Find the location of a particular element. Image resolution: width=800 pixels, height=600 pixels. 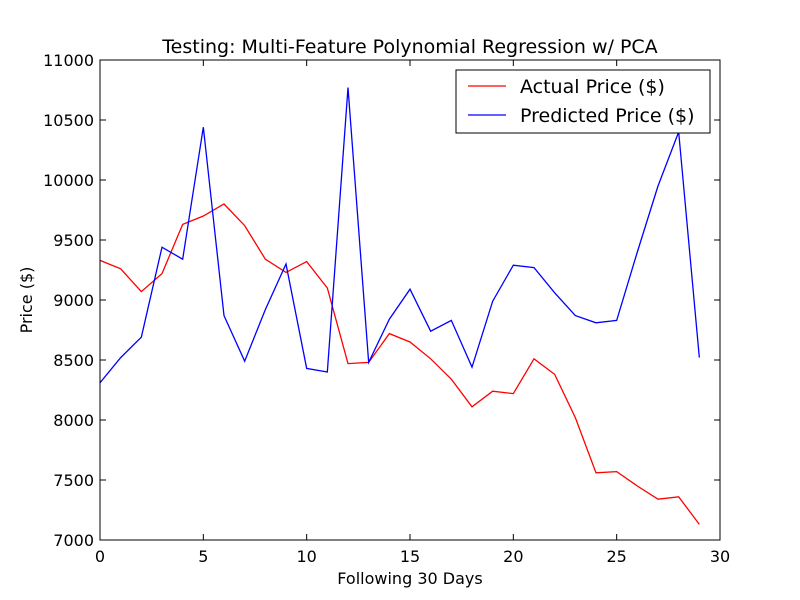

y-tick-label: 8000 is located at coordinates (73, 420).